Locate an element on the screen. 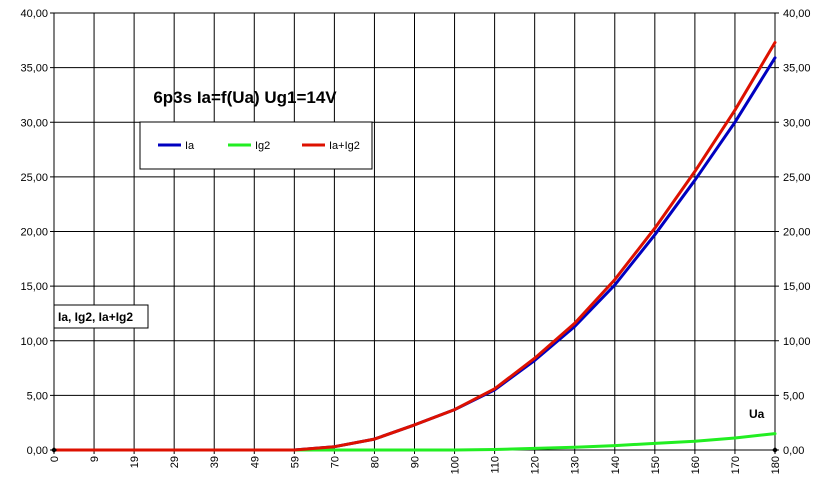  x-tick-label: 90 is located at coordinates (416, 462).